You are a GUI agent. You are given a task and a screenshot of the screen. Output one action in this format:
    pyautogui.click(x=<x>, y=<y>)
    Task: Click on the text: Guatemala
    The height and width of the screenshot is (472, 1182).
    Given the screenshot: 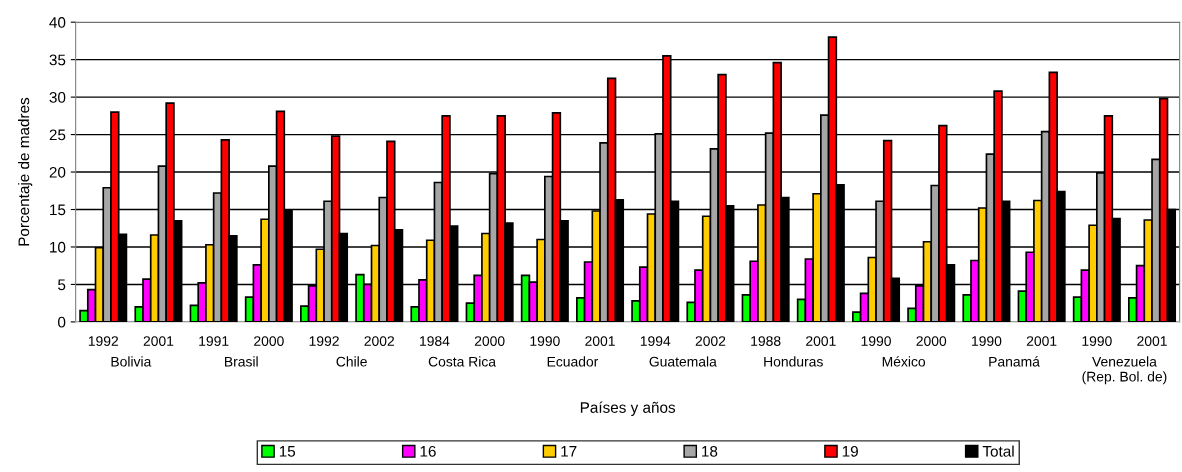 What is the action you would take?
    pyautogui.click(x=683, y=361)
    